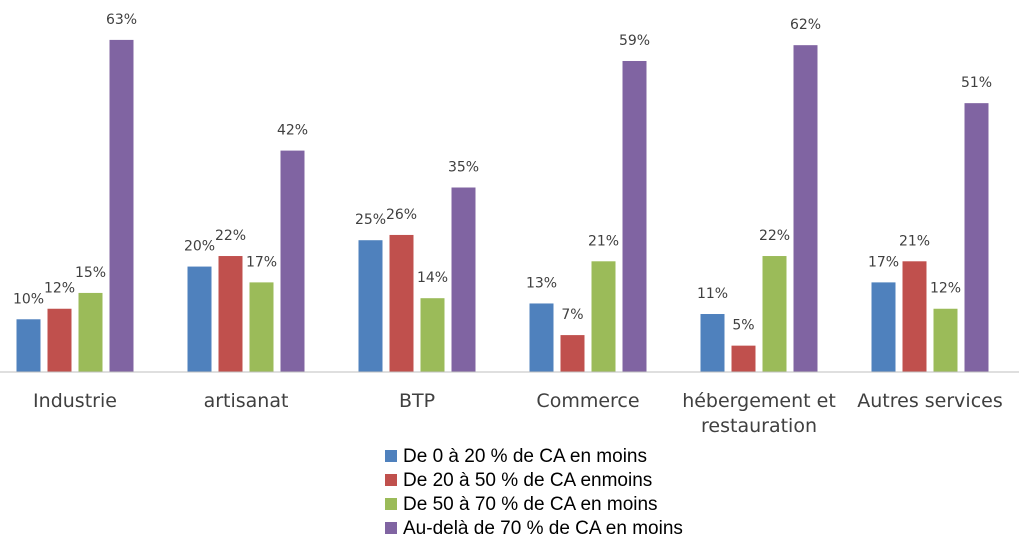 This screenshot has width=1019, height=545. What do you see at coordinates (199, 247) in the screenshot?
I see `data-label: 20%` at bounding box center [199, 247].